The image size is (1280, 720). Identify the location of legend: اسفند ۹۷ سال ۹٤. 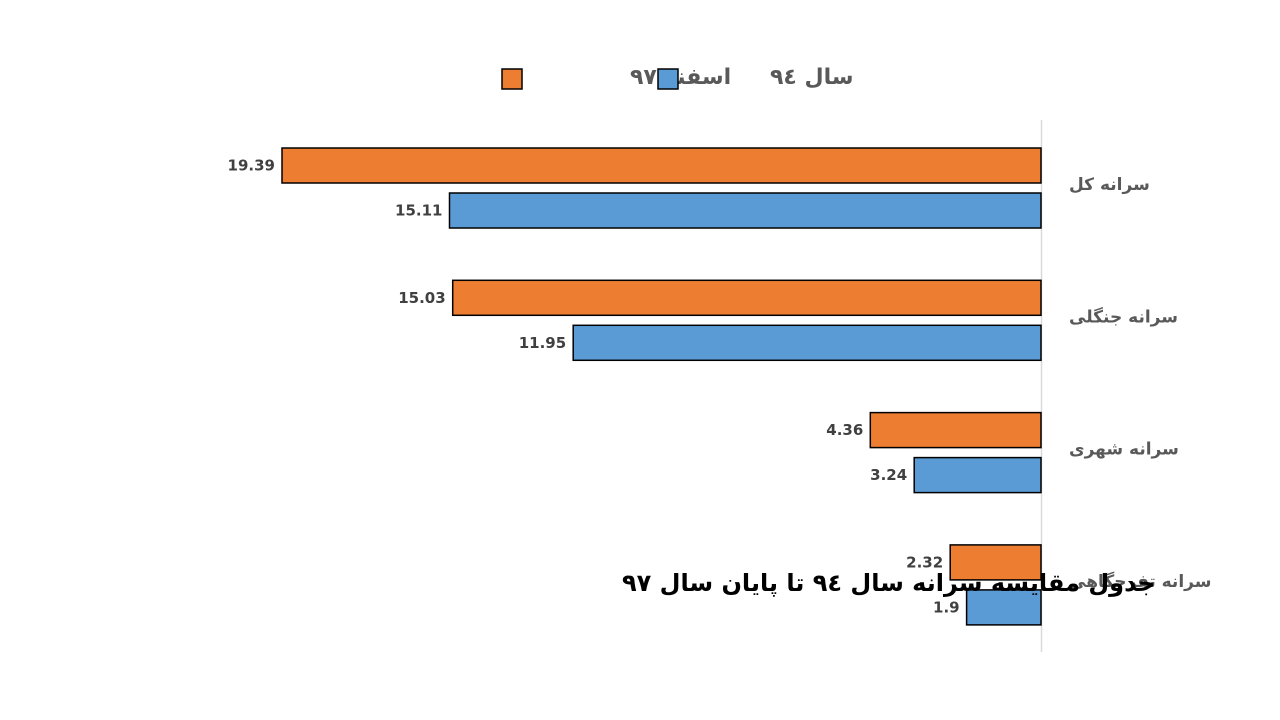
(677, 77).